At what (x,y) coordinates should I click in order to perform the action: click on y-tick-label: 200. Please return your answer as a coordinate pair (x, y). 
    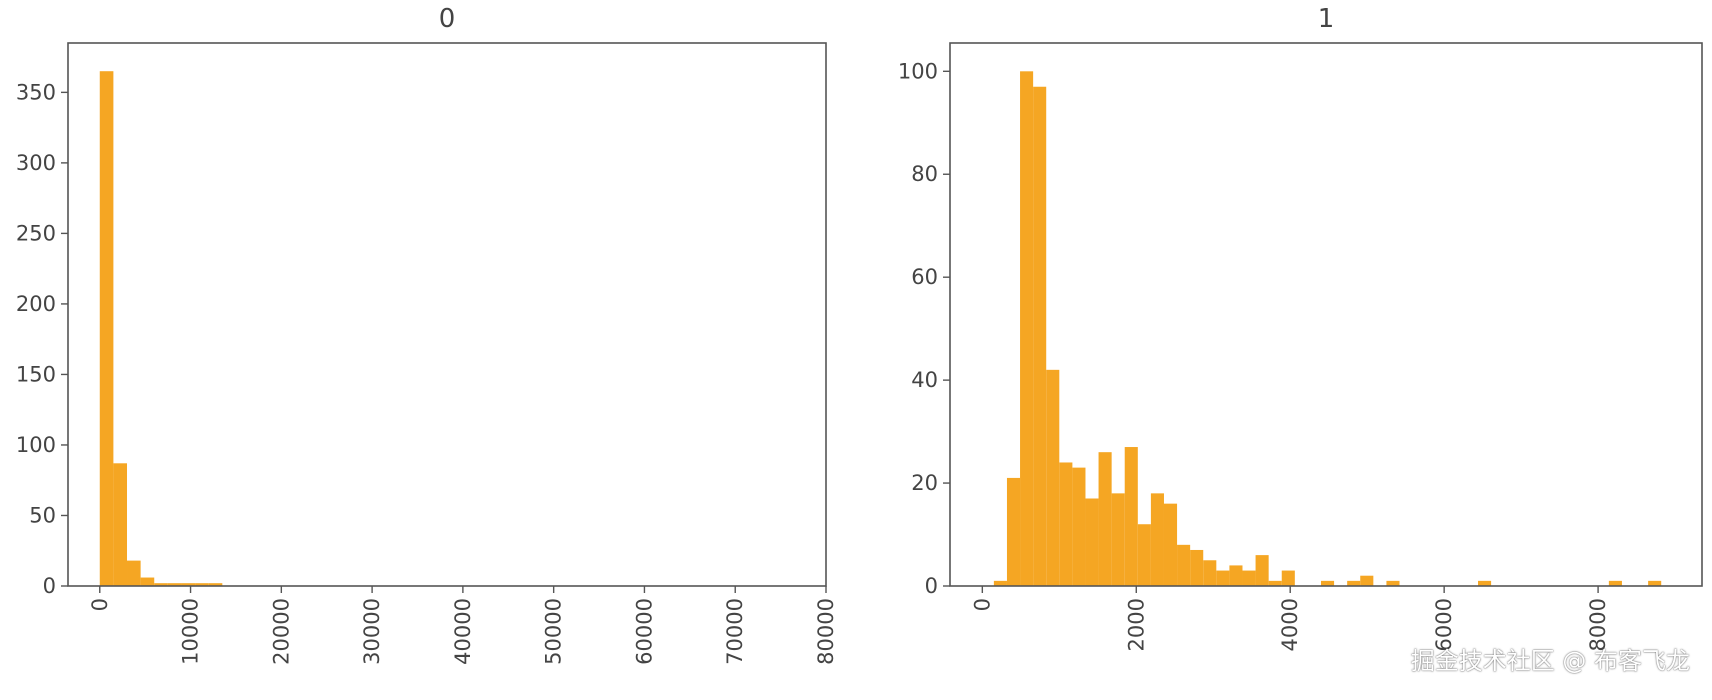
    Looking at the image, I should click on (36, 304).